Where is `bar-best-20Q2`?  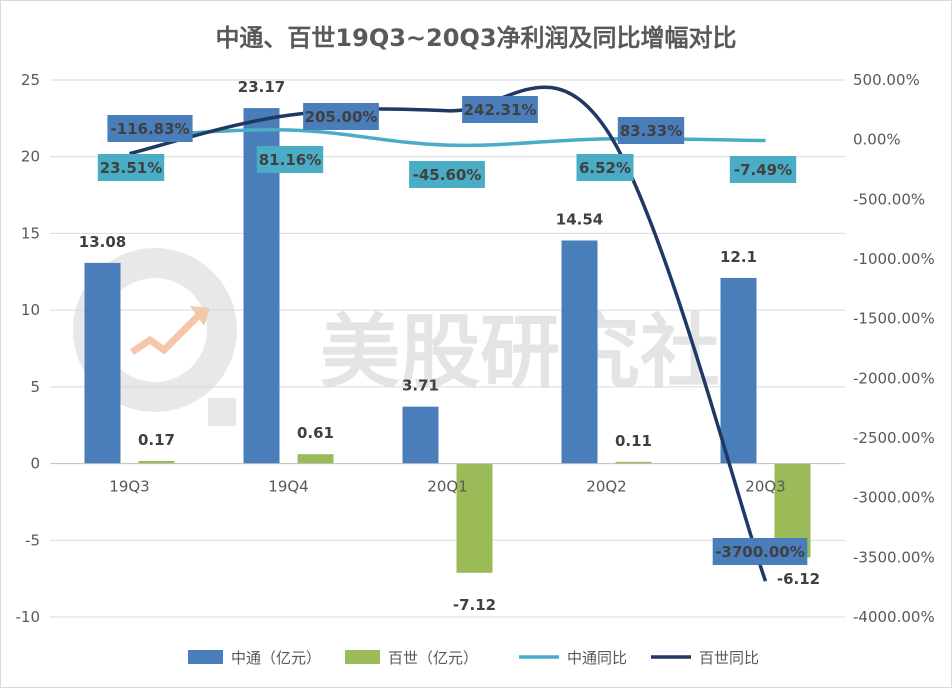
bar-best-20Q2 is located at coordinates (633, 462).